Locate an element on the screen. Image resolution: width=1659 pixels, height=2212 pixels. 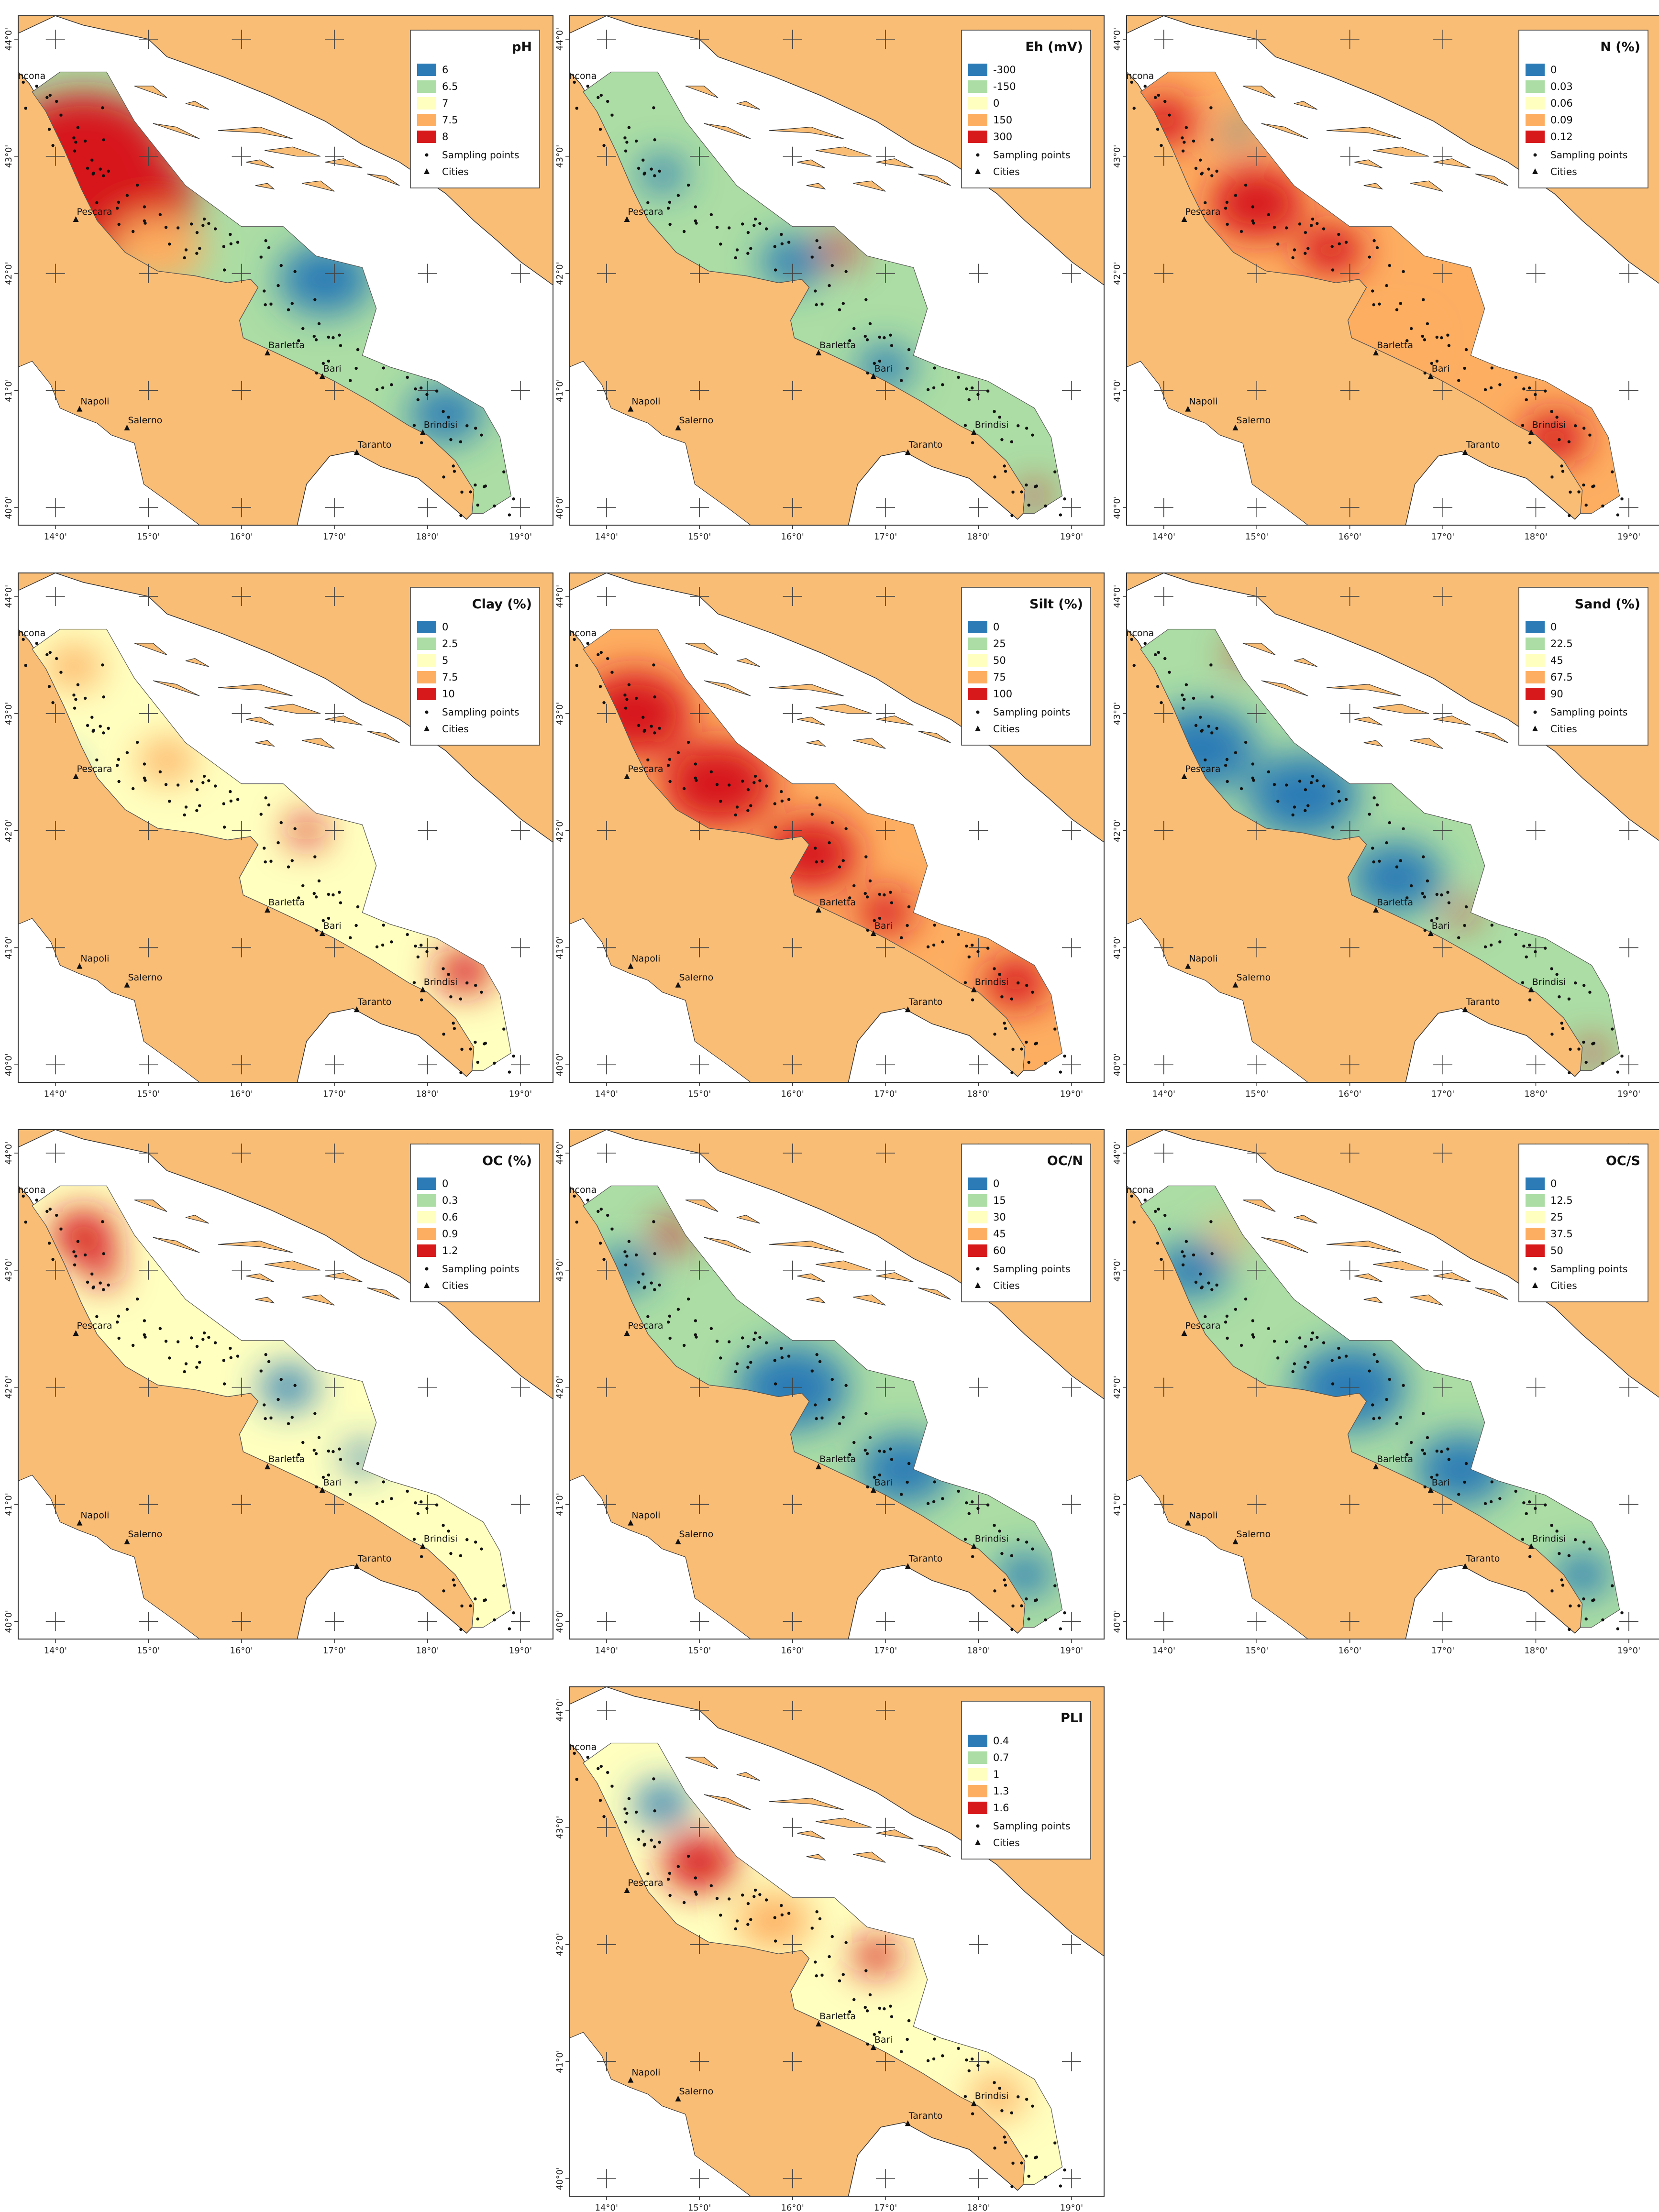
legend-break-label: 7 is located at coordinates (445, 103).